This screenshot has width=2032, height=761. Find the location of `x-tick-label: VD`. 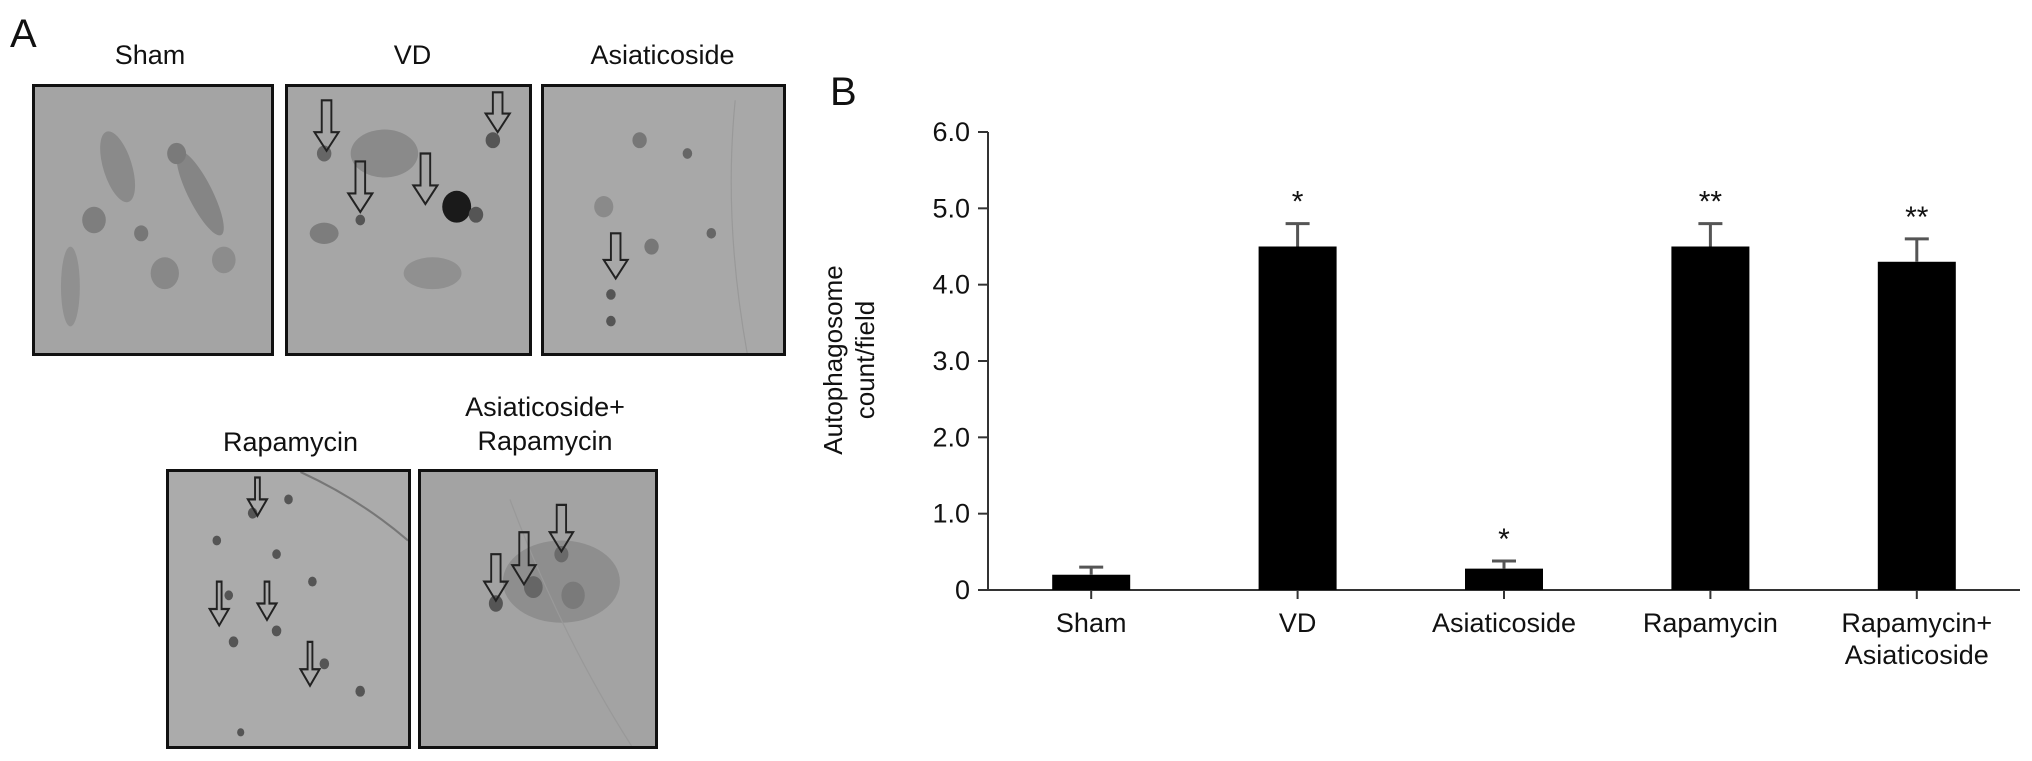

x-tick-label: VD is located at coordinates (1298, 623).